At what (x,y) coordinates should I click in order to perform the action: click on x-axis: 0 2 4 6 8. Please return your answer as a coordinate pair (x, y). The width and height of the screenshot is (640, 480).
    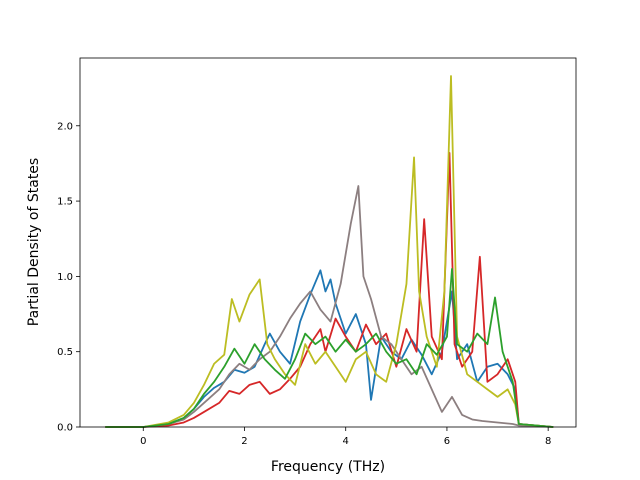
    Looking at the image, I should click on (345, 437).